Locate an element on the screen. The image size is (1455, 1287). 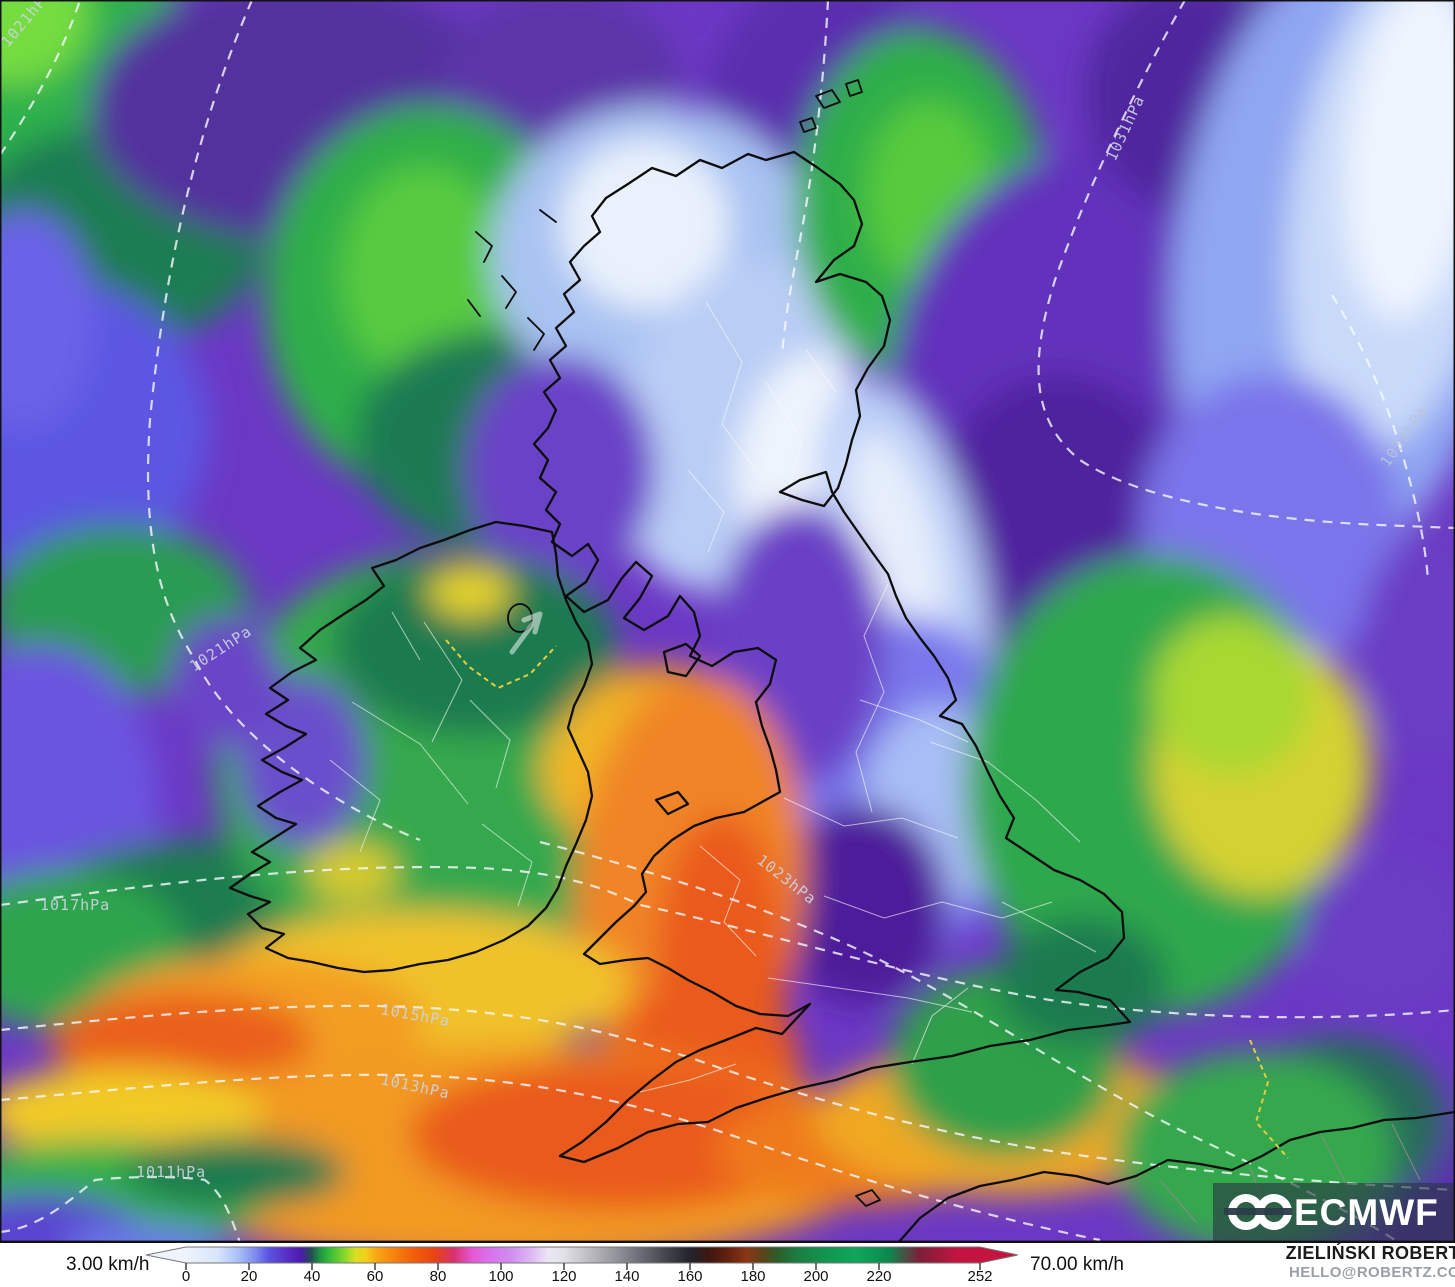
colorbar-tick-label: 100 is located at coordinates (501, 1276).